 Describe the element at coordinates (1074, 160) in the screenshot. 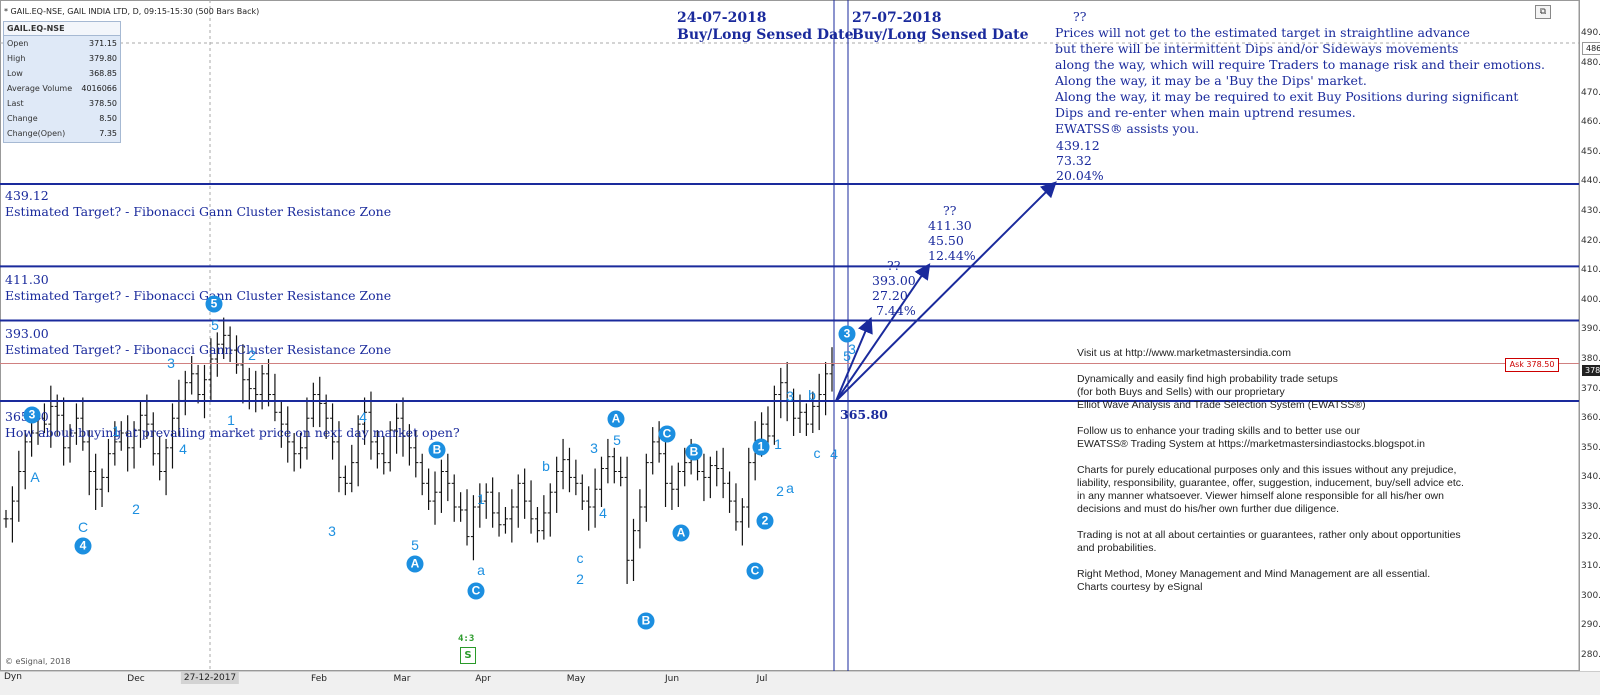

I see `target-gain-439: 73.32` at that location.